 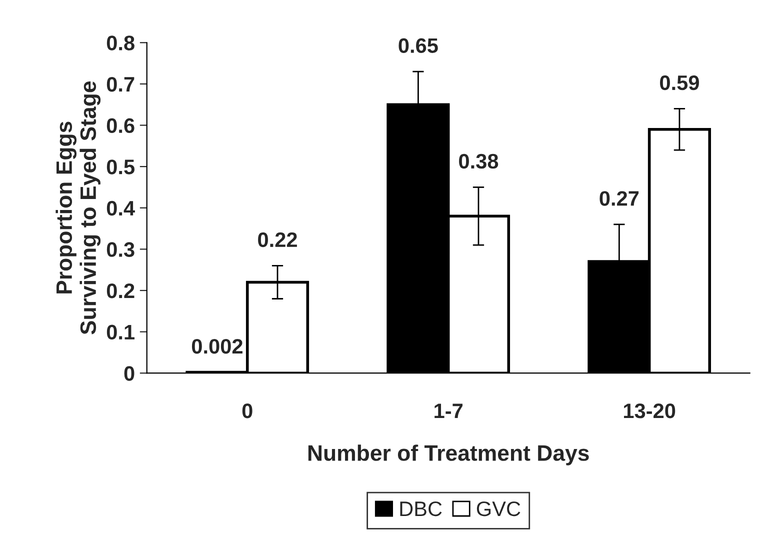 What do you see at coordinates (120, 43) in the screenshot?
I see `y-tick-label: 0.8` at bounding box center [120, 43].